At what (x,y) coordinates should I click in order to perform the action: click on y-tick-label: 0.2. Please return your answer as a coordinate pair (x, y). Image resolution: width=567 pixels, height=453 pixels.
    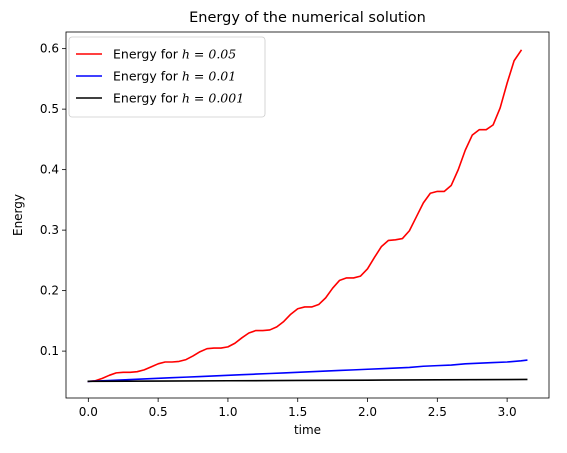
    Looking at the image, I should click on (49, 291).